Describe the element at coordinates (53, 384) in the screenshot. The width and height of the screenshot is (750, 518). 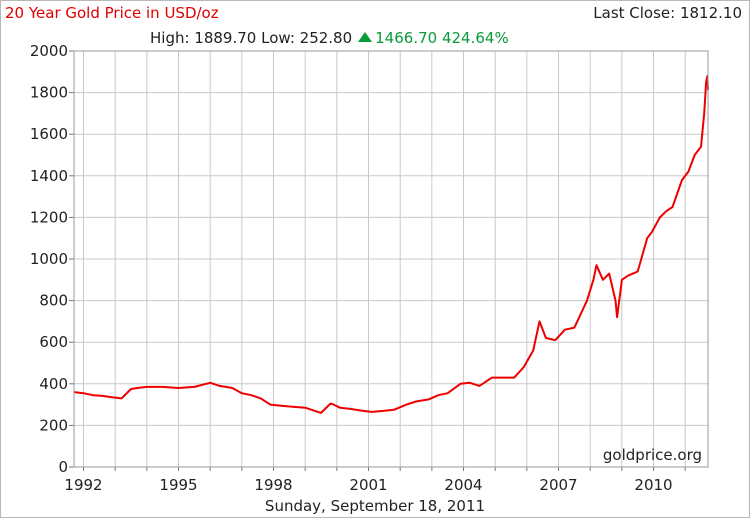
I see `y-tick-label: 400` at that location.